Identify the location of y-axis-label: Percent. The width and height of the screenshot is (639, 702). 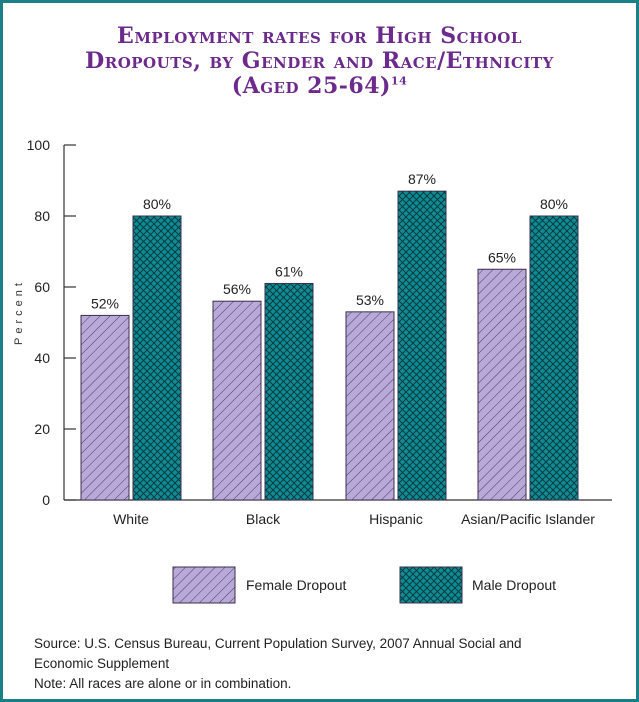
(19, 312).